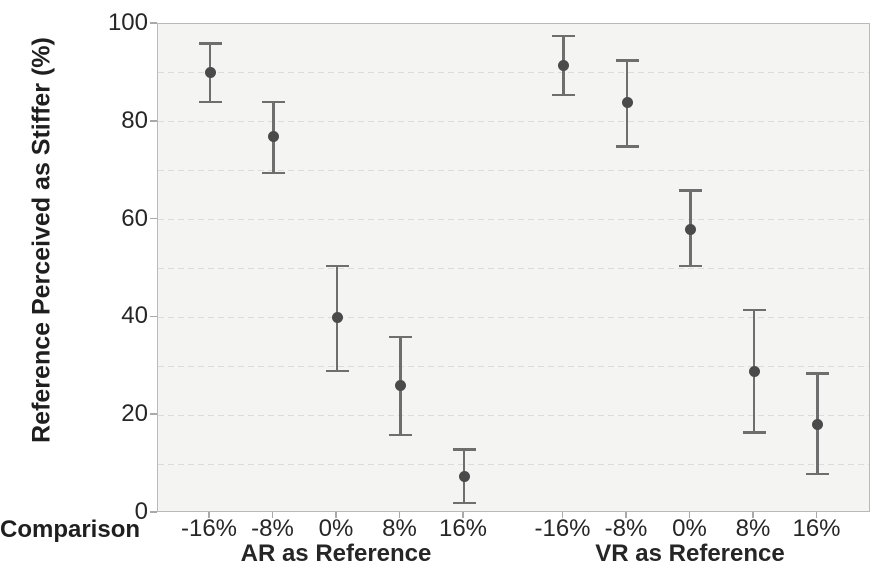 This screenshot has width=891, height=567. Describe the element at coordinates (690, 553) in the screenshot. I see `group-label-vr: VR as Reference` at that location.